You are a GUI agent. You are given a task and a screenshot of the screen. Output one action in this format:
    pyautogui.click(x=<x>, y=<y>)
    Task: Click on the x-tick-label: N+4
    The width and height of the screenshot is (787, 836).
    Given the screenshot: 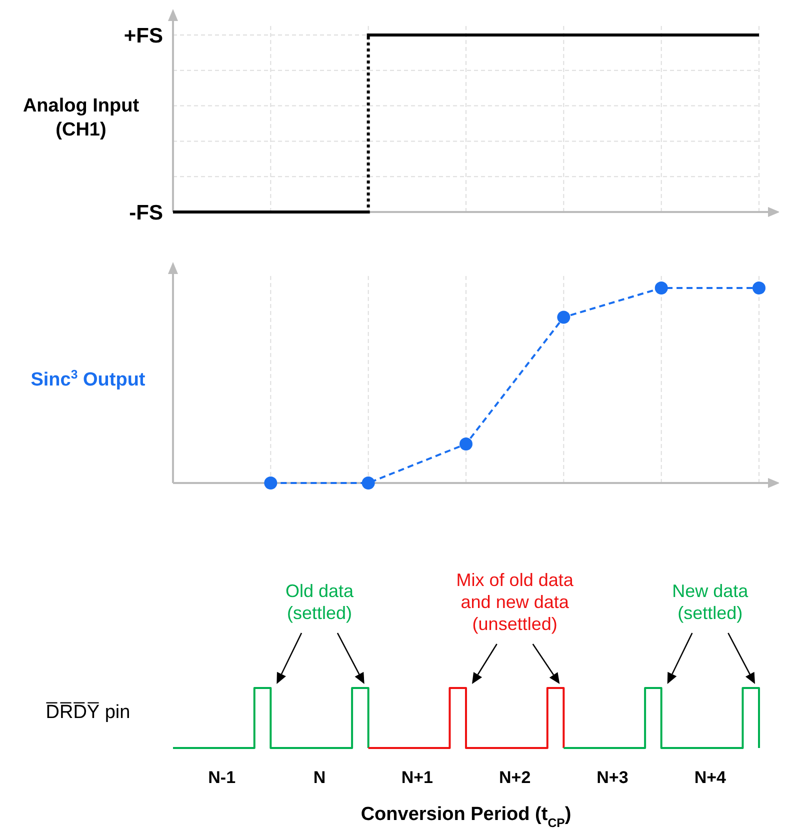 What is the action you would take?
    pyautogui.click(x=710, y=777)
    